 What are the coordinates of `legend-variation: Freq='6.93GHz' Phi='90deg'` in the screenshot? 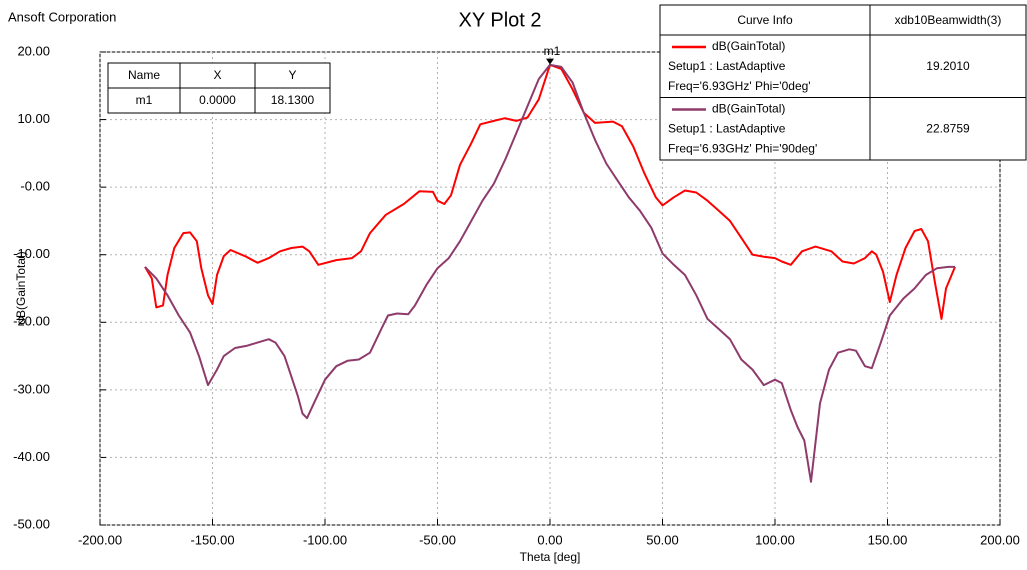 It's located at (742, 149).